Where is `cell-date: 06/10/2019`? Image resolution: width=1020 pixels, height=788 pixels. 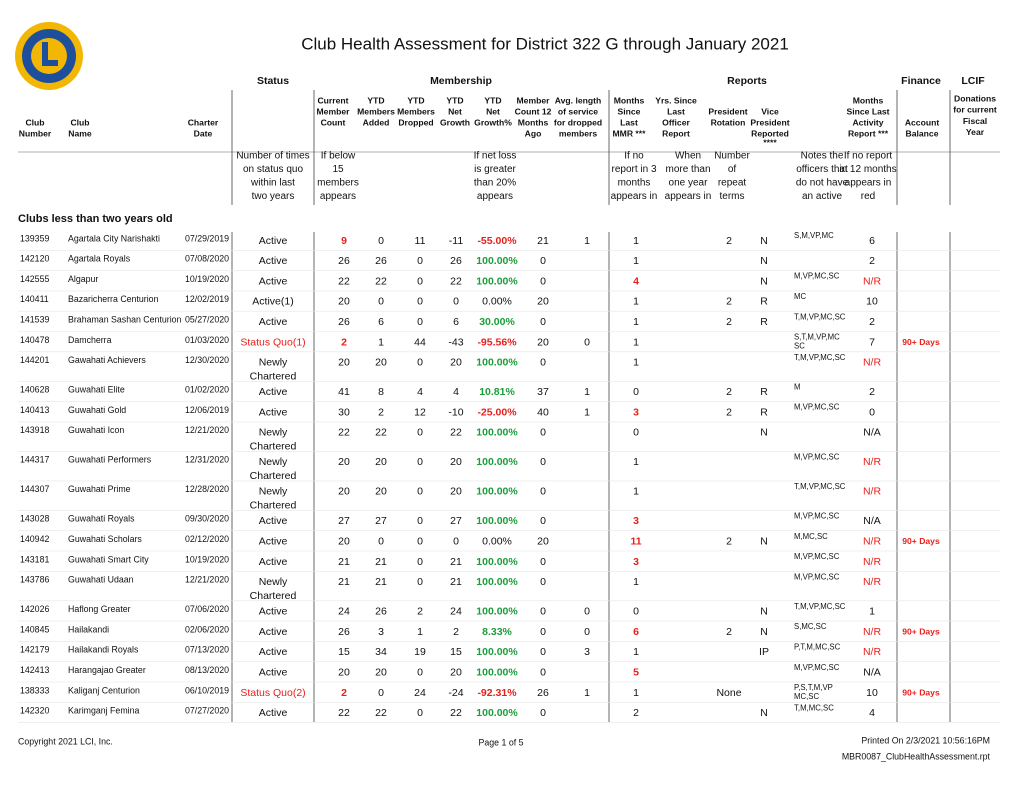
cell-date: 06/10/2019 is located at coordinates (207, 690).